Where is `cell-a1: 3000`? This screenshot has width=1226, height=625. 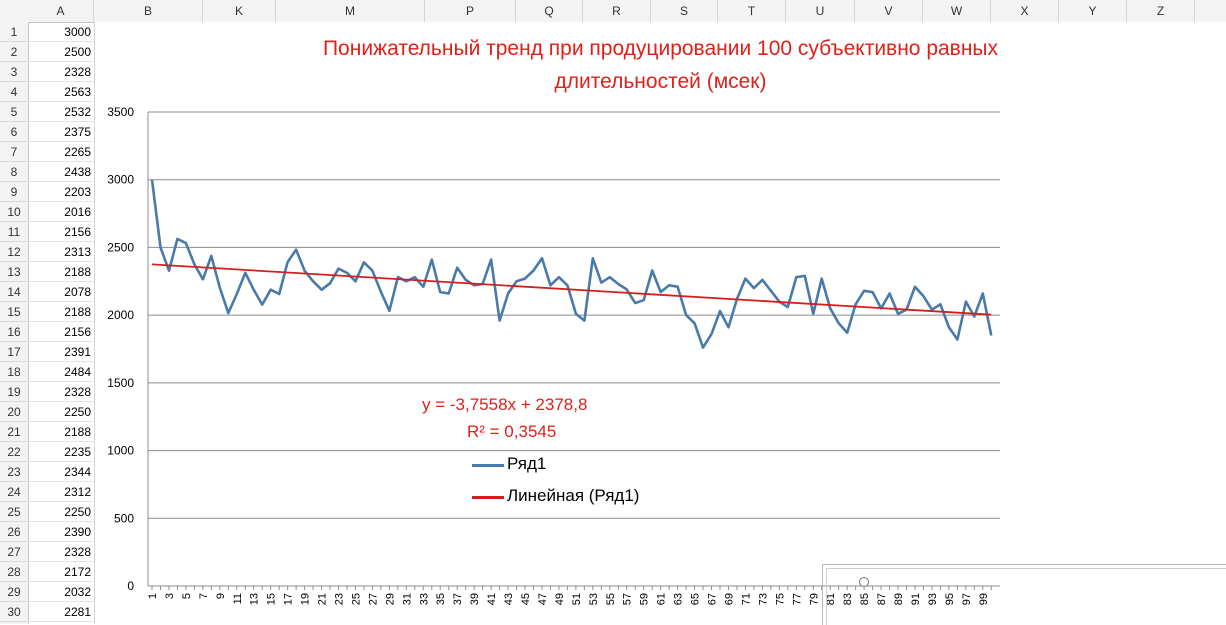 cell-a1: 3000 is located at coordinates (61, 32).